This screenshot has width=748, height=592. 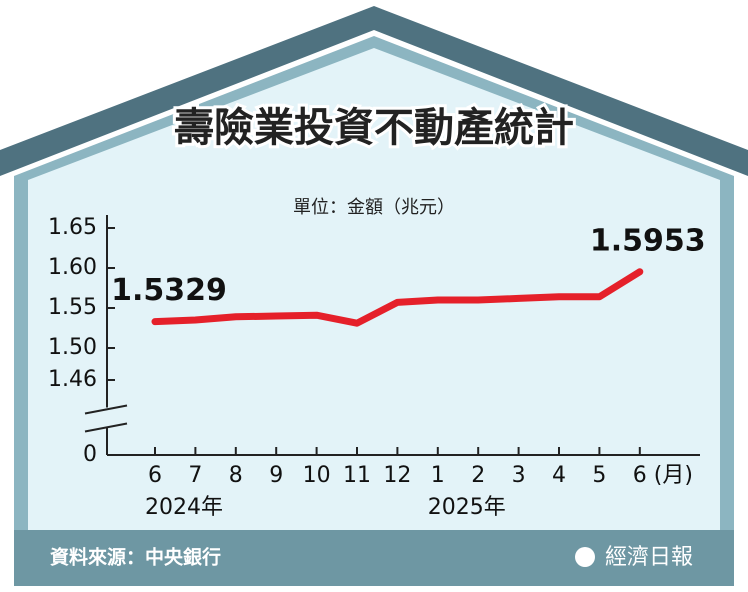 I want to click on y-tick-label: 1.65, so click(x=72, y=227).